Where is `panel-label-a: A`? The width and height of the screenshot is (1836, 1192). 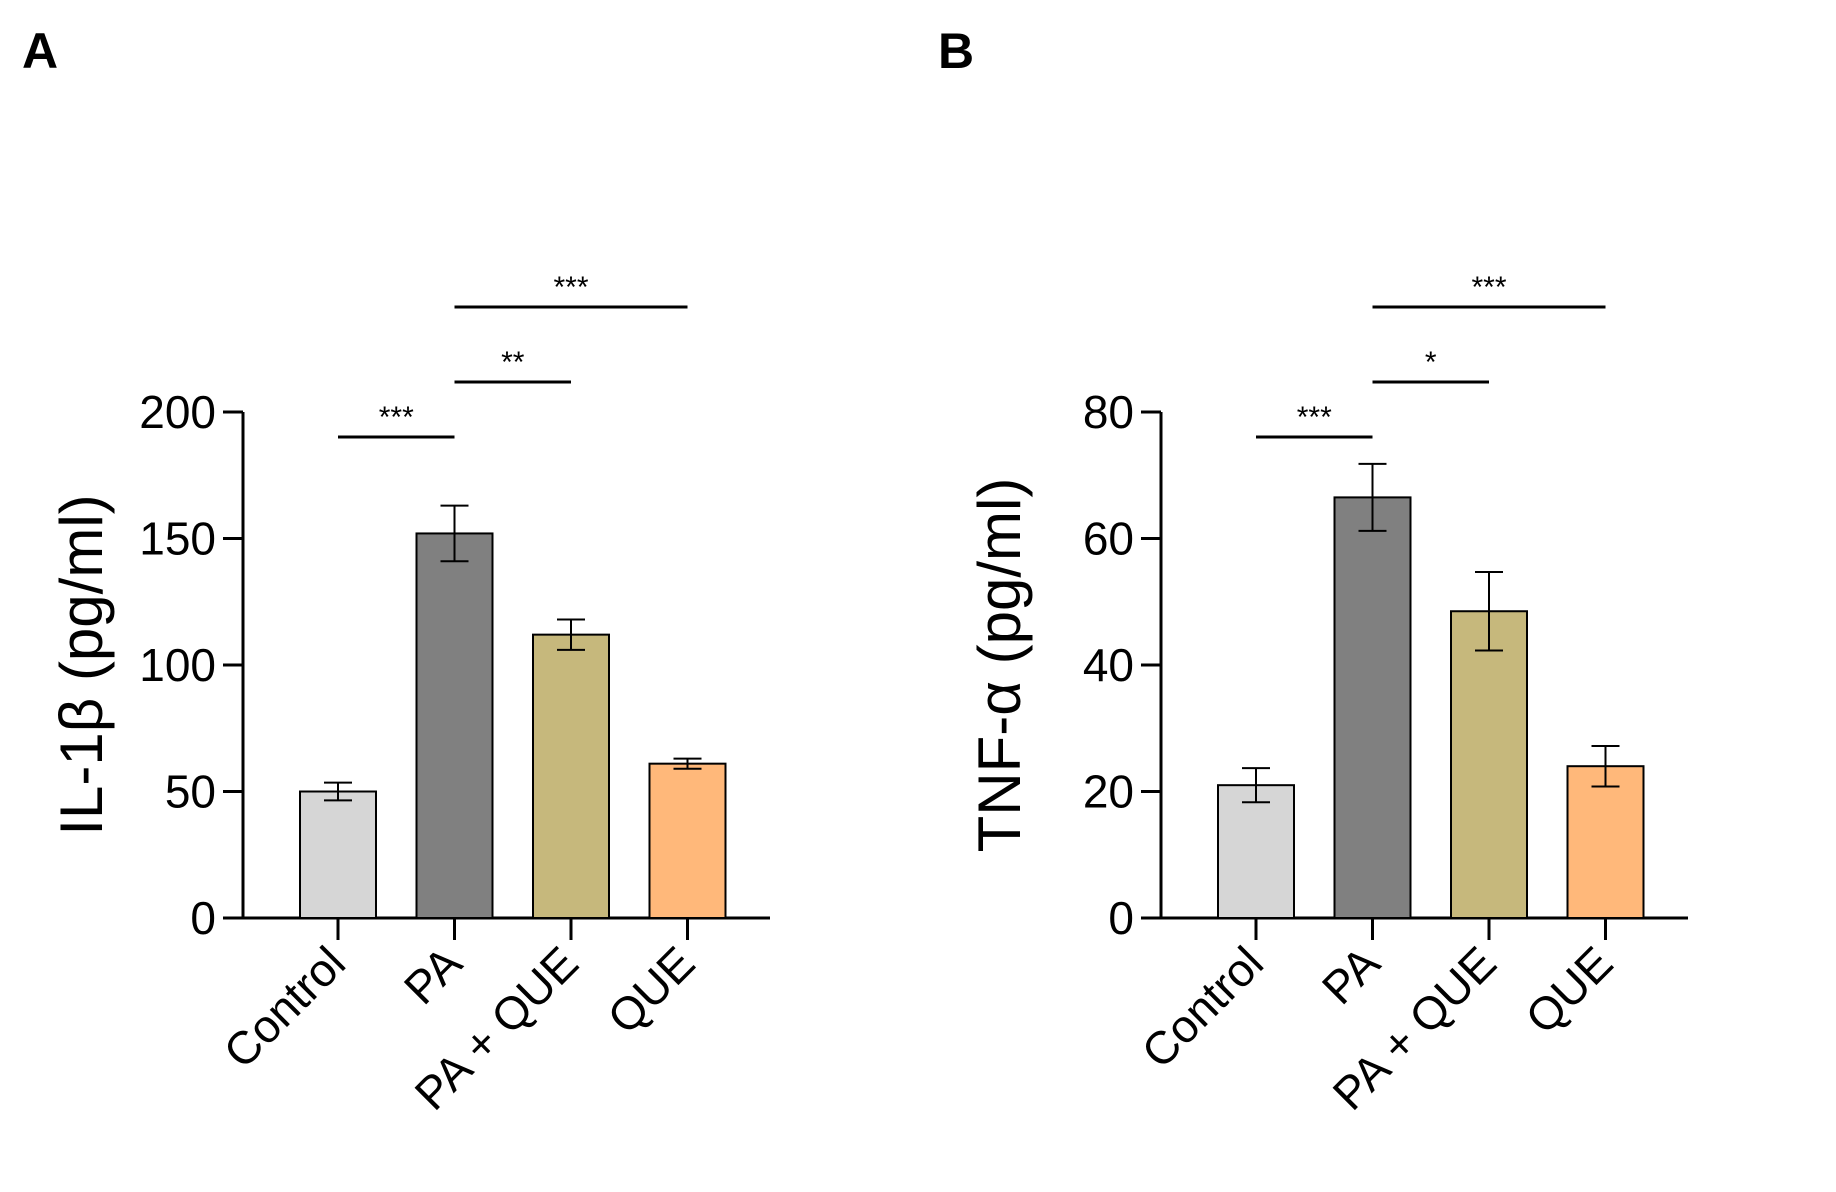
panel-label-a: A is located at coordinates (40, 51).